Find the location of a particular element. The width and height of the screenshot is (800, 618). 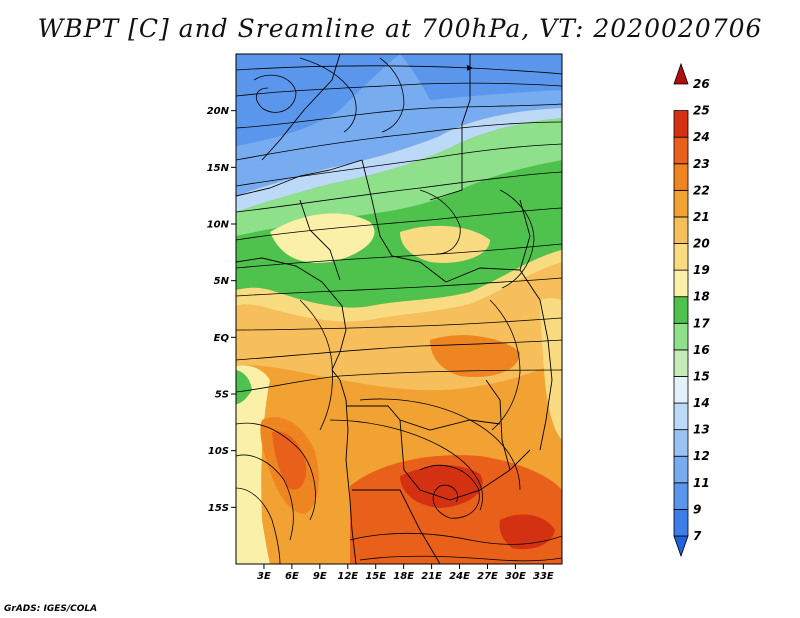

lon-tick-label: 12E is located at coordinates (347, 576).